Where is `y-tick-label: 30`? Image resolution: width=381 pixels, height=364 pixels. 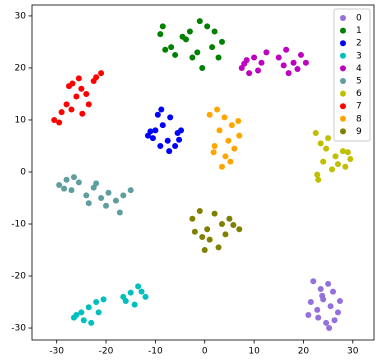 y-tick-label: 30 is located at coordinates (21, 16).